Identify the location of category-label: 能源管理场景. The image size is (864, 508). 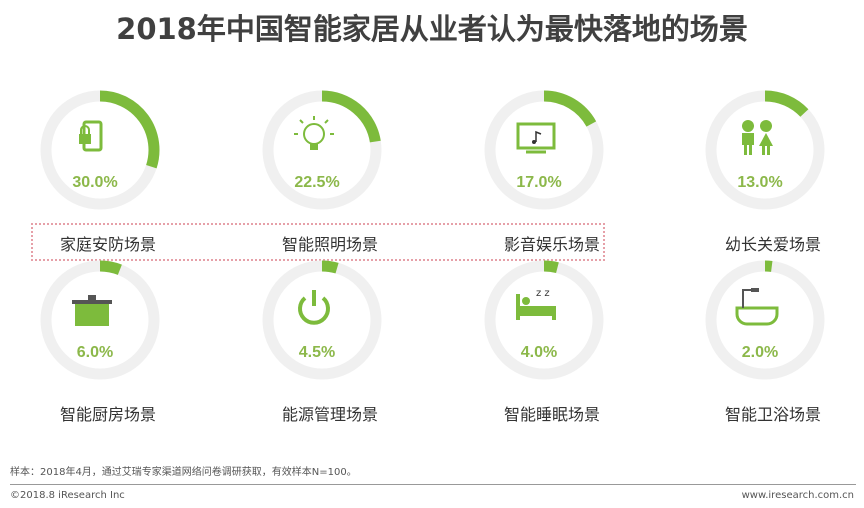
(329, 414).